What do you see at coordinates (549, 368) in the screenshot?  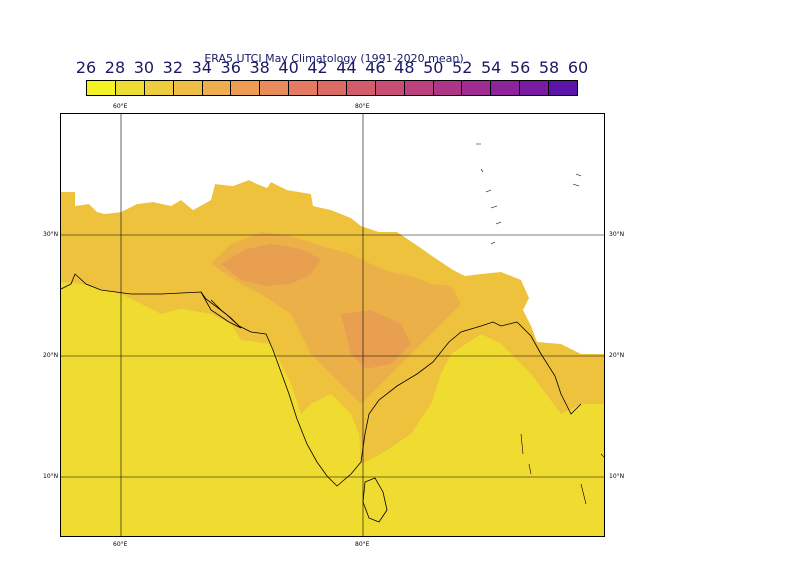 I see `coastline-bangladesh` at bounding box center [549, 368].